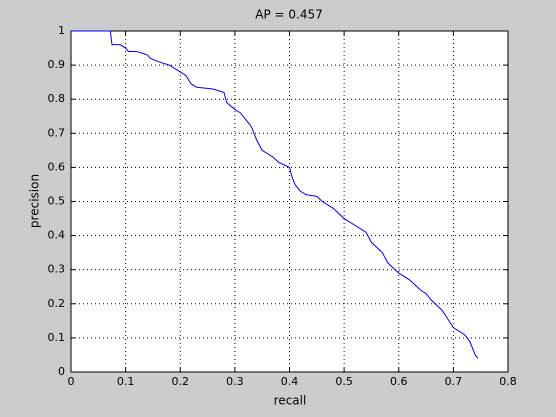  What do you see at coordinates (454, 381) in the screenshot?
I see `x-tick-label: 0.7` at bounding box center [454, 381].